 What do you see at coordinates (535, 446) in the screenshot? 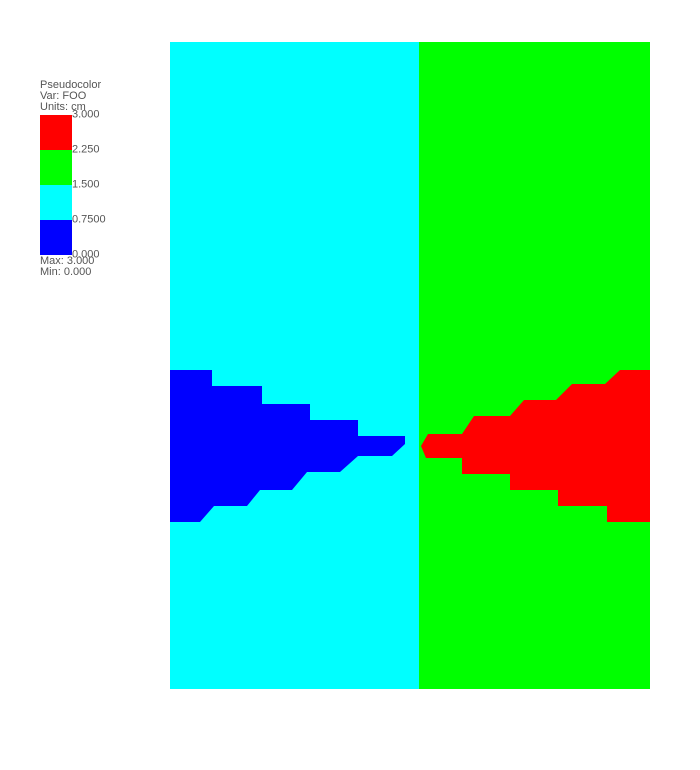
I see `right-wedge-region` at bounding box center [535, 446].